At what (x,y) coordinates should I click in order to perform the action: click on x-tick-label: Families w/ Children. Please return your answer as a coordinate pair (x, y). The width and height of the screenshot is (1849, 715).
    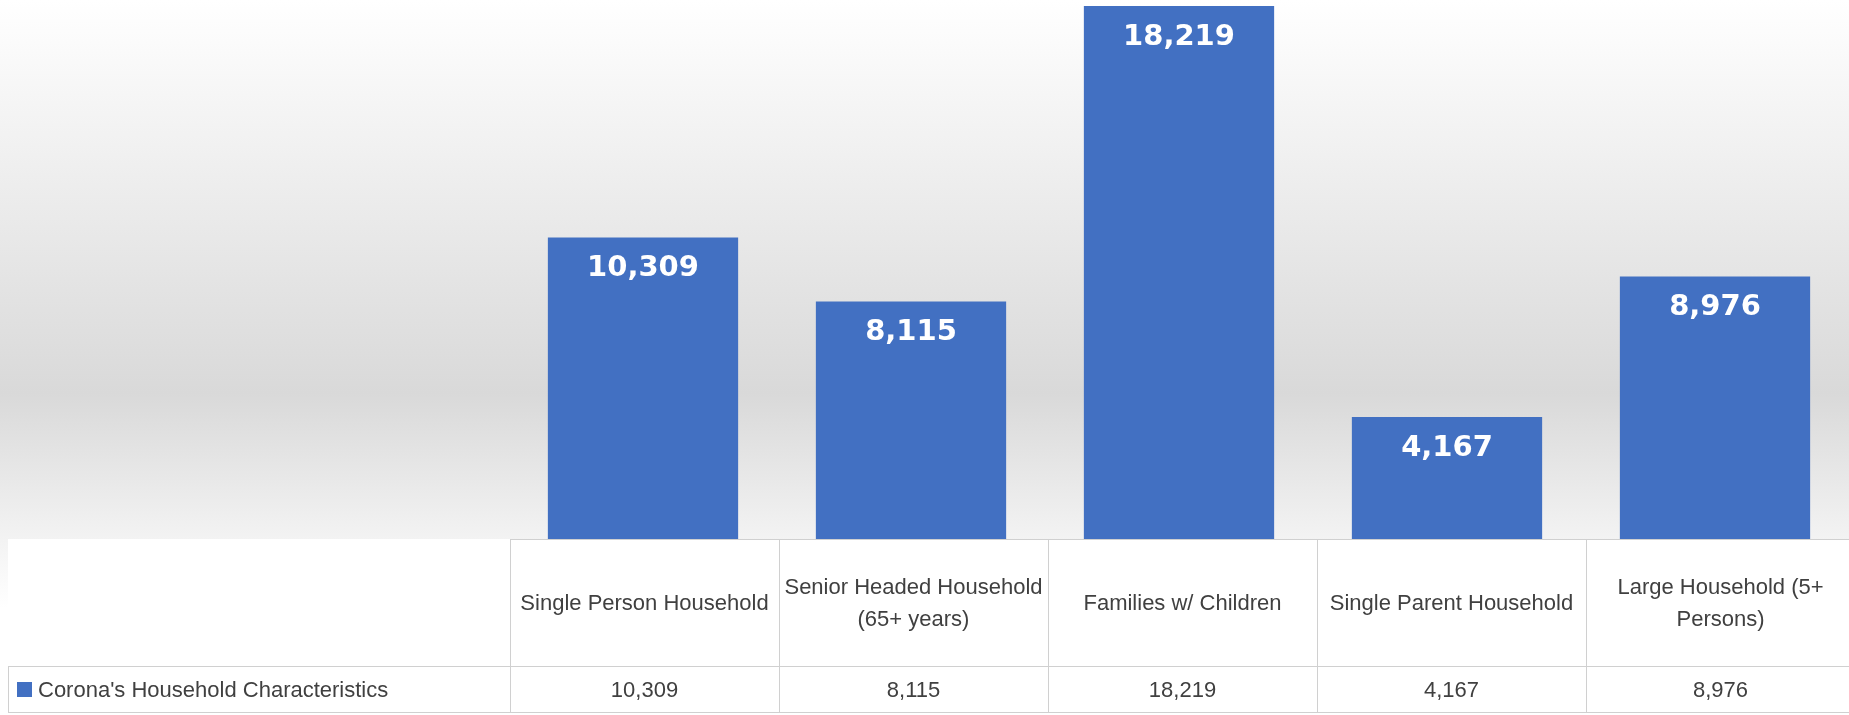
    Looking at the image, I should click on (1182, 603).